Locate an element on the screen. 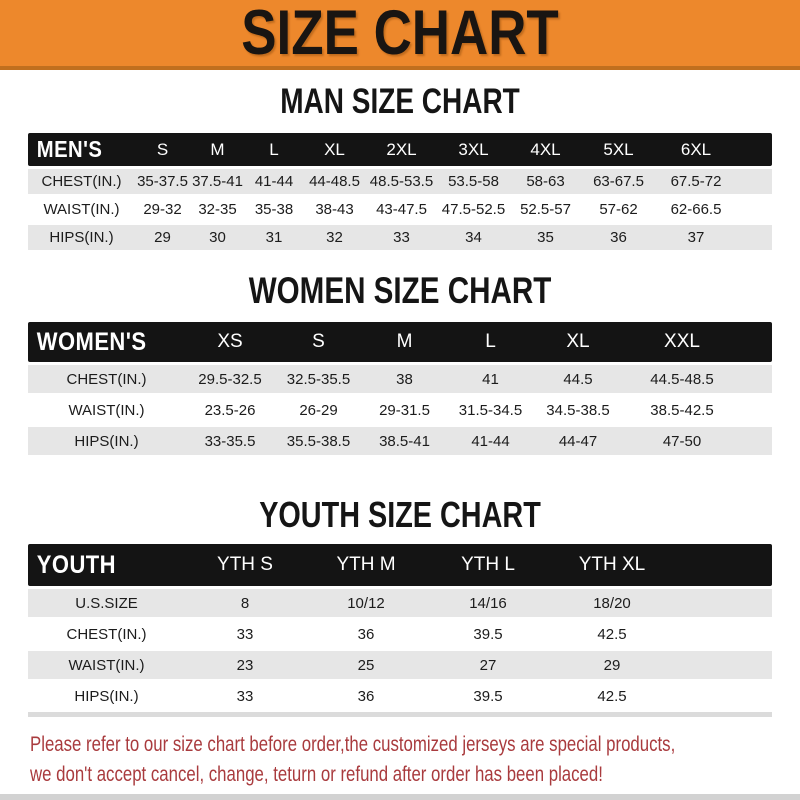 The width and height of the screenshot is (800, 800). size-value-cell: 43-47.5 is located at coordinates (401, 209).